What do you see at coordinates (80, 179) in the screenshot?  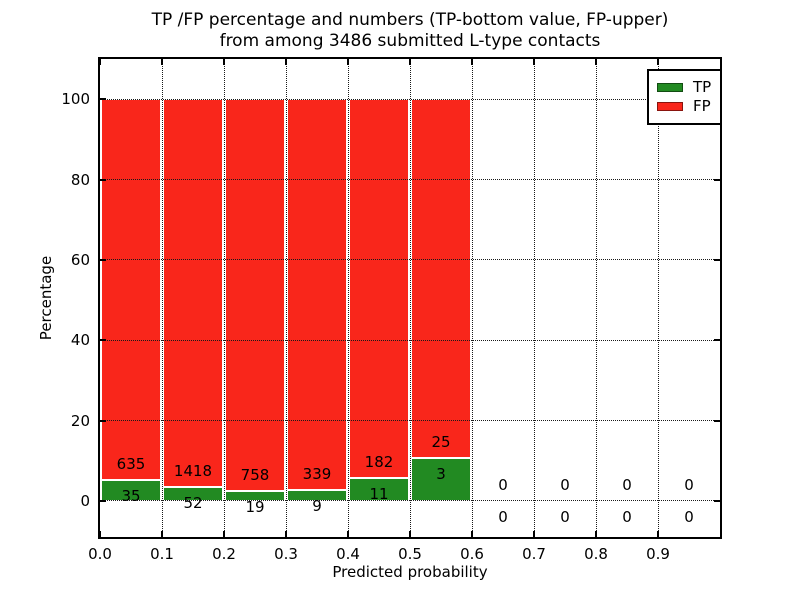 I see `y-tick-label: 80` at bounding box center [80, 179].